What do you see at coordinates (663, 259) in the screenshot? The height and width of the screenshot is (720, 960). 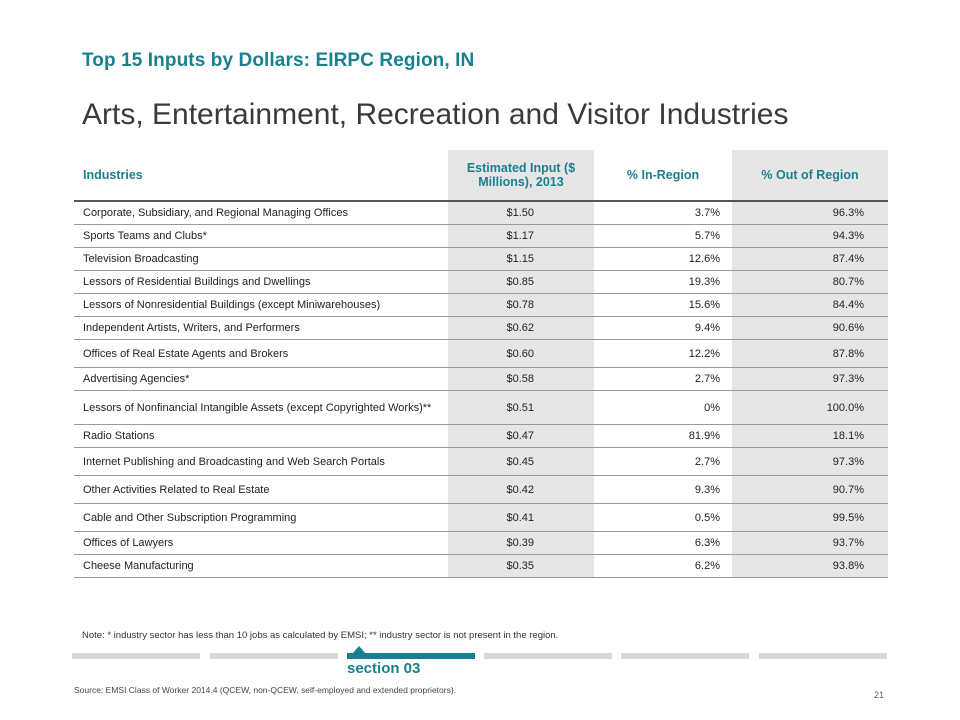 I see `cell-in-region: 12.6%` at bounding box center [663, 259].